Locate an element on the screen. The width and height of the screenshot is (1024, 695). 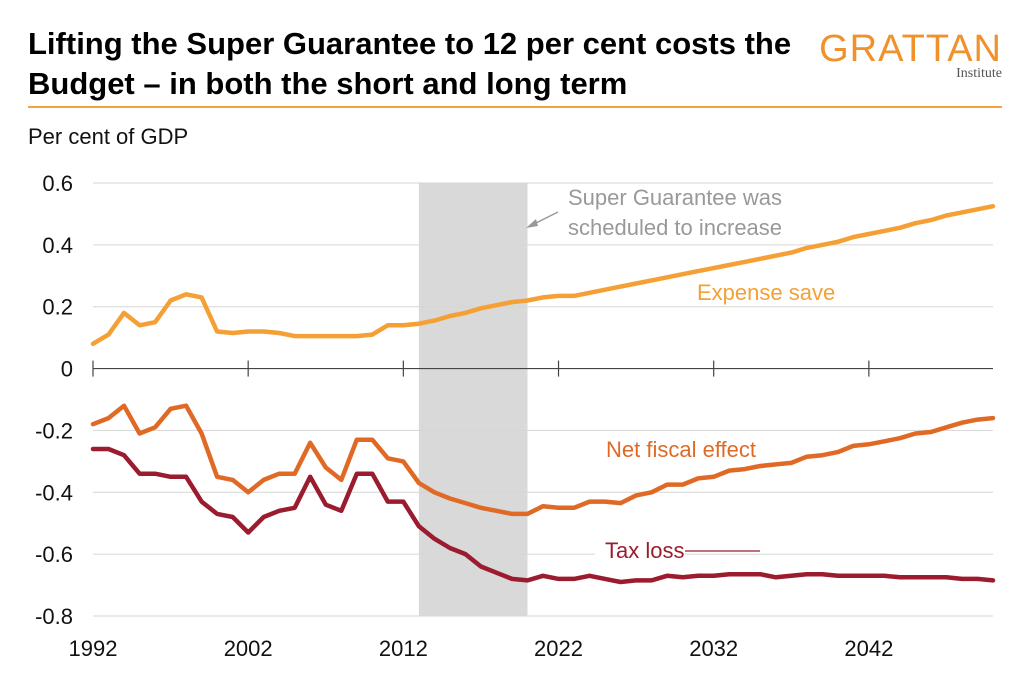
x-tick-label: 2042 is located at coordinates (868, 648).